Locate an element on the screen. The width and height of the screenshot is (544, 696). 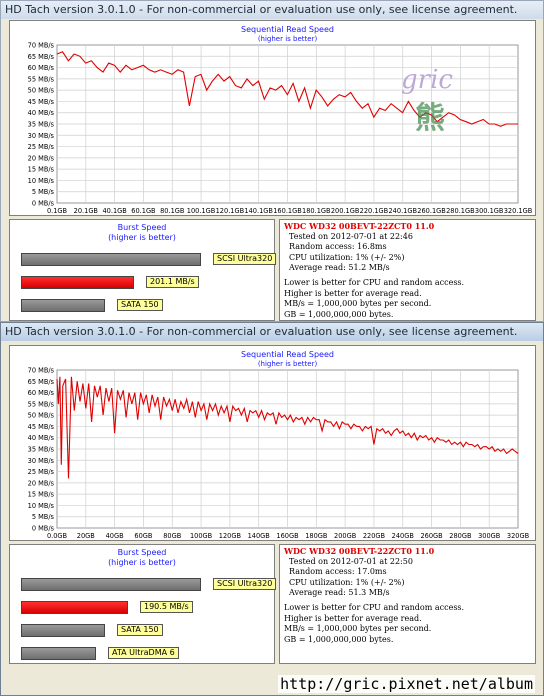
x-tick-label: 100GB is located at coordinates (201, 536).